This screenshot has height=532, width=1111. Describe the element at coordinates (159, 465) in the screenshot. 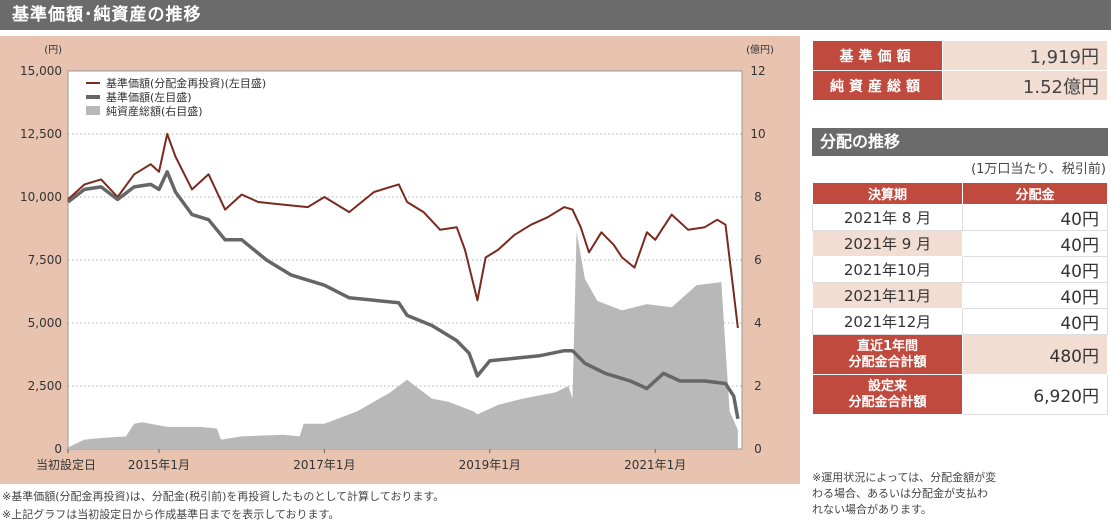

I see `x-tick-label: 2015年1月` at that location.